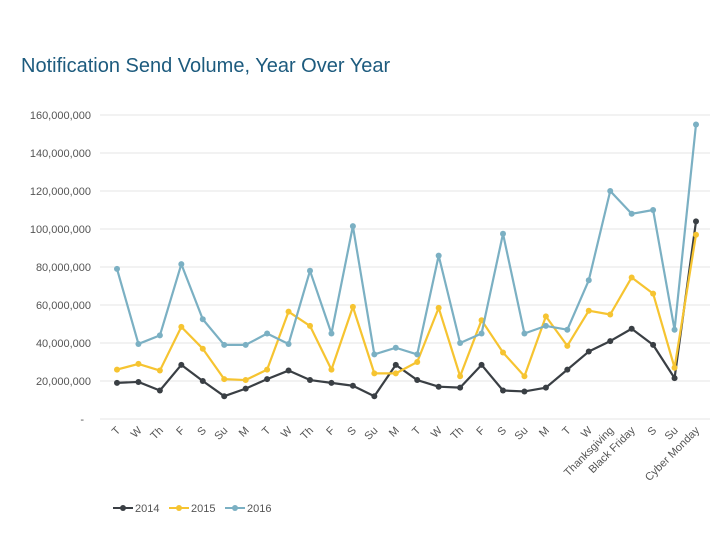  I want to click on y-tick-label: 20,000,000, so click(63, 382).